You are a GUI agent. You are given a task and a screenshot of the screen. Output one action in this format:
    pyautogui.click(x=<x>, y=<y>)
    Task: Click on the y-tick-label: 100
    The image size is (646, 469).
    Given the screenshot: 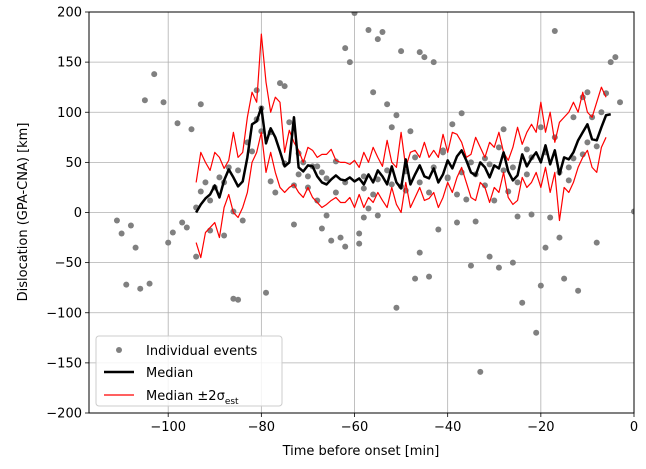 What is the action you would take?
    pyautogui.click(x=69, y=113)
    